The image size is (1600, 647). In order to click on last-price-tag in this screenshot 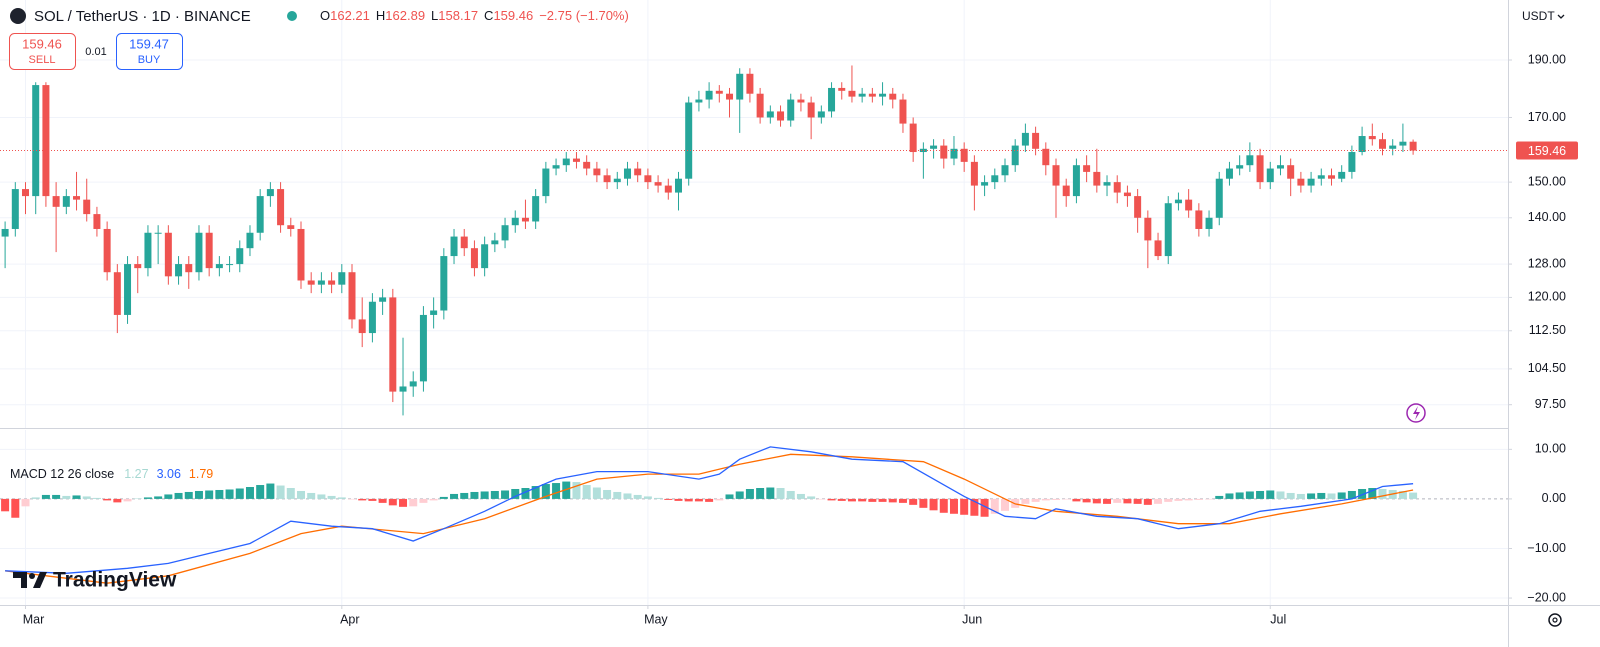, I will do `click(1547, 150)`.